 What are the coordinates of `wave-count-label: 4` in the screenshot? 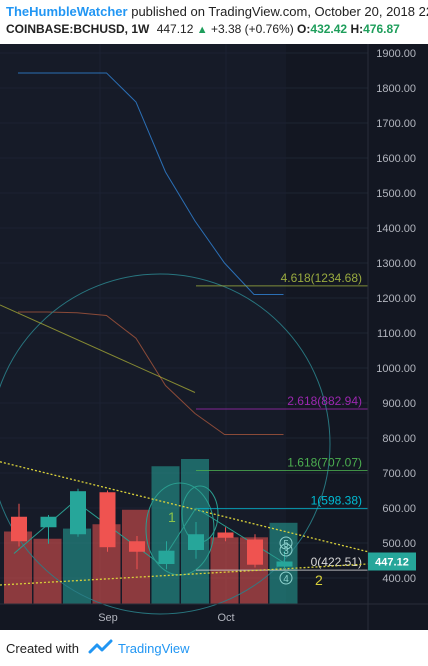 It's located at (286, 579).